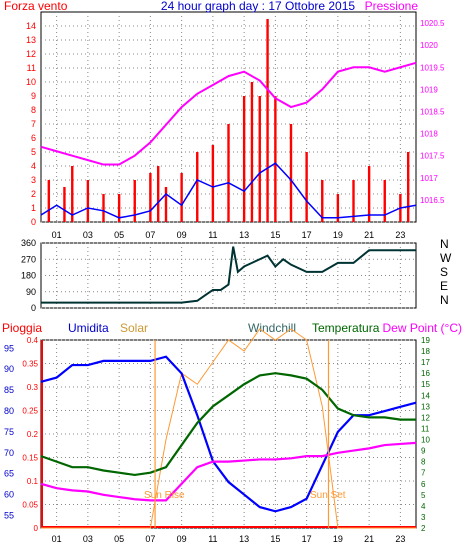 The image size is (466, 555). I want to click on humidity-y-tick: 90, so click(9, 369).